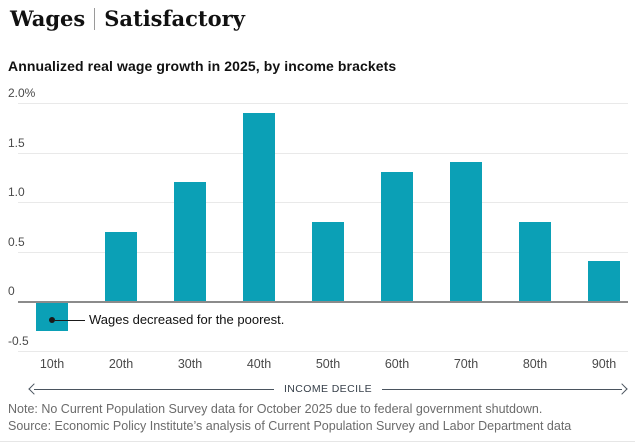 This screenshot has width=635, height=445. What do you see at coordinates (52, 316) in the screenshot?
I see `bar-10th` at bounding box center [52, 316].